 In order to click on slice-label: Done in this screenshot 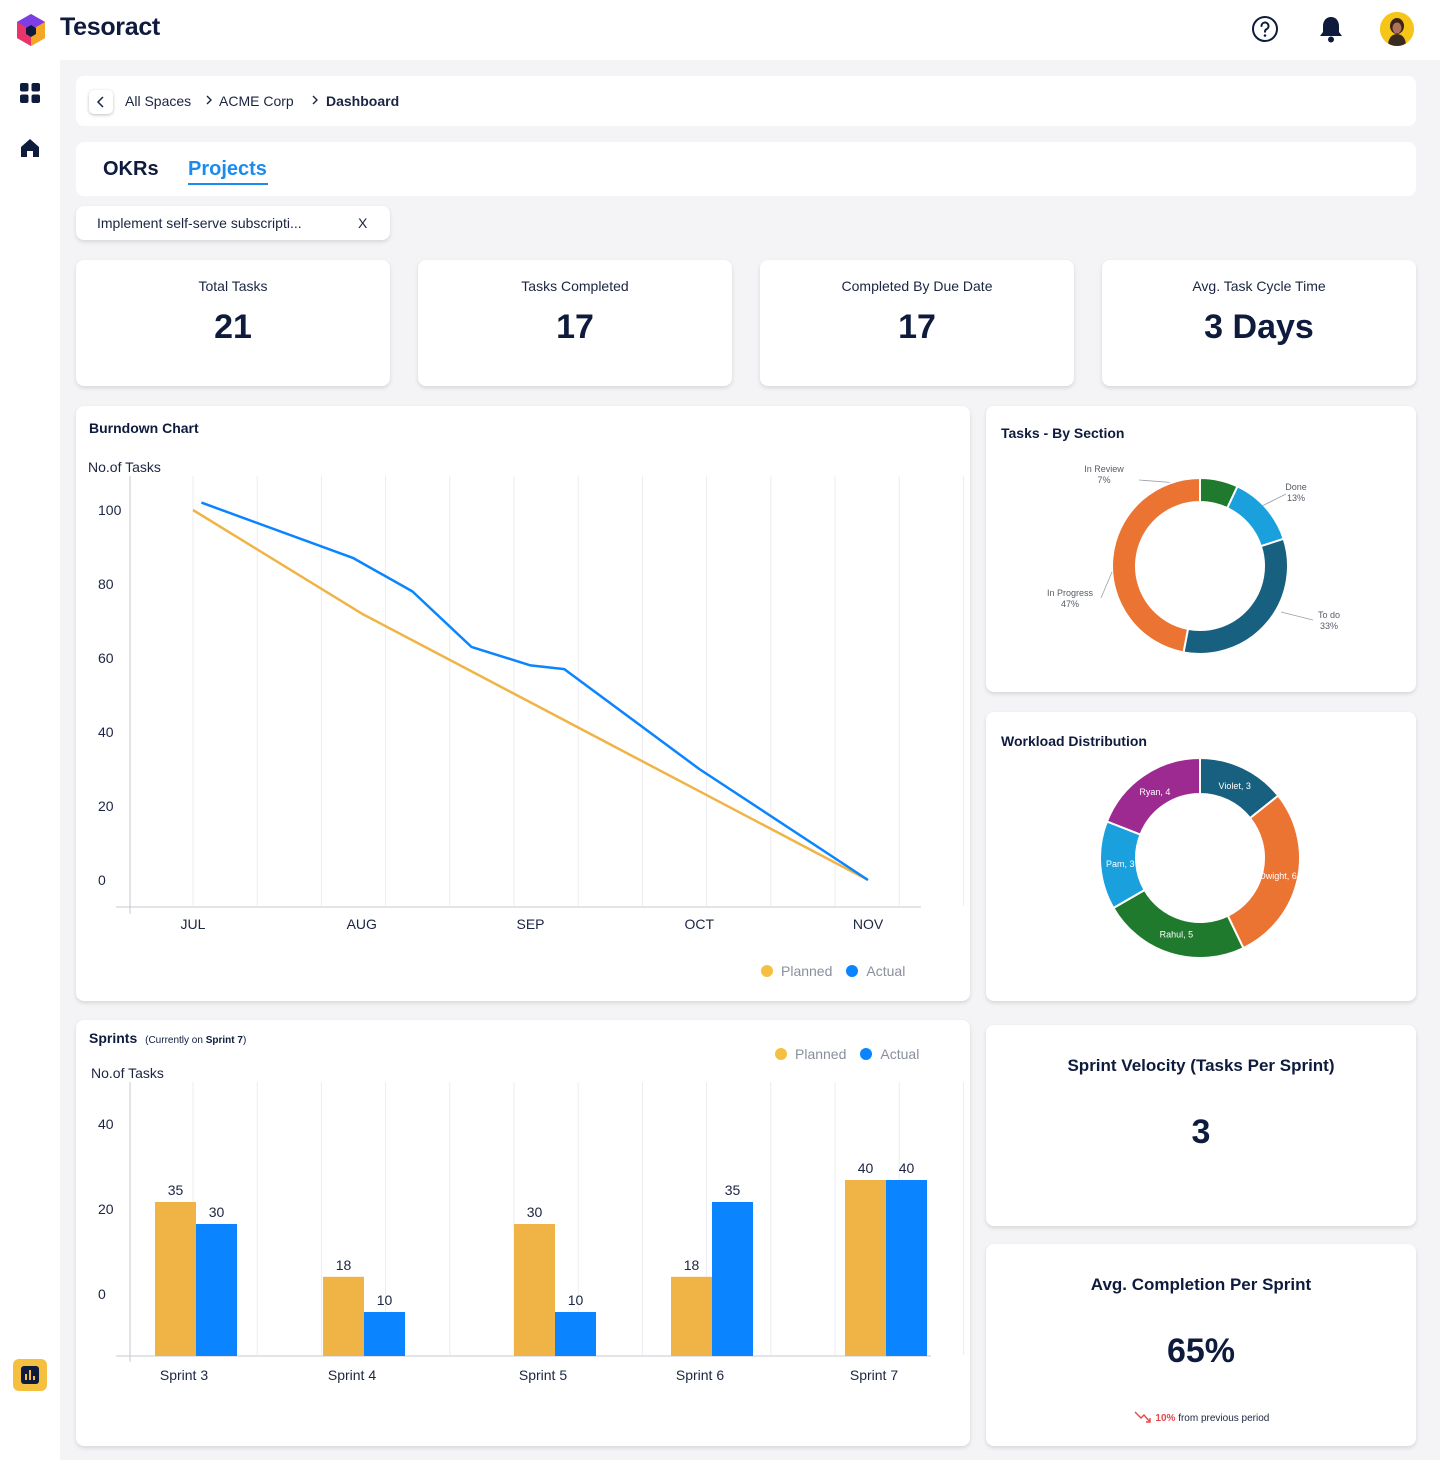, I will do `click(1296, 487)`.